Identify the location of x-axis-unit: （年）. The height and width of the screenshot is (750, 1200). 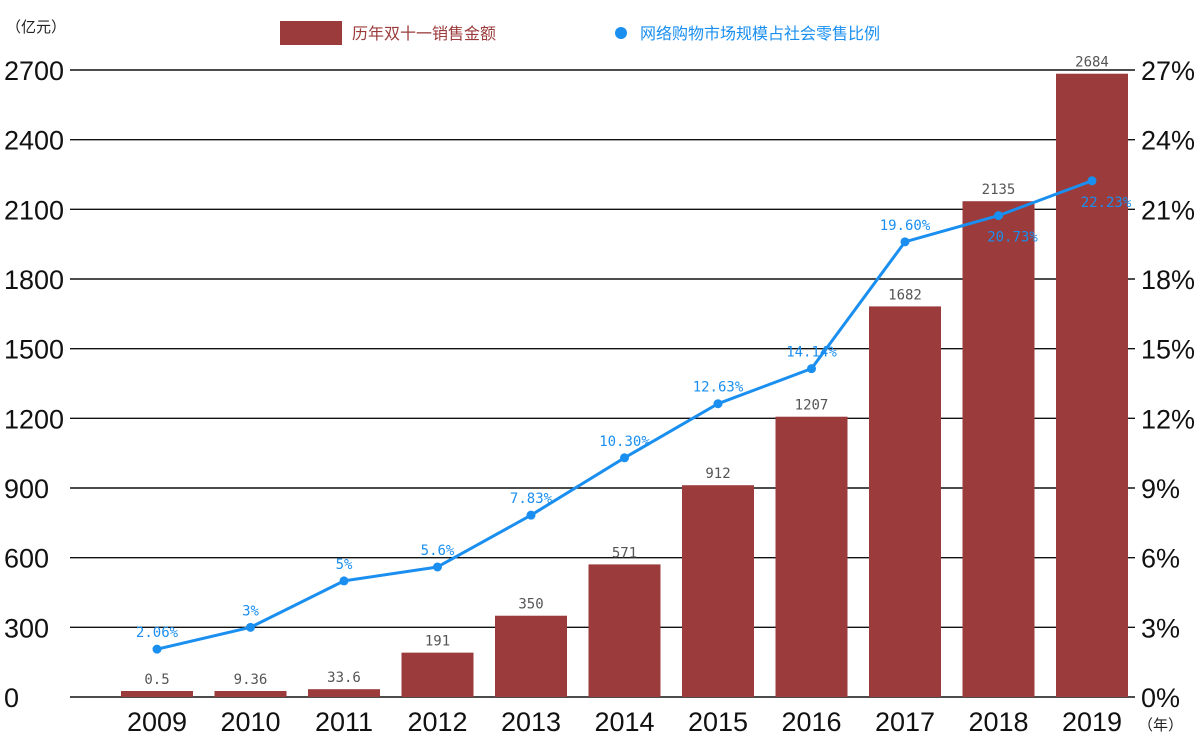
(1160, 725).